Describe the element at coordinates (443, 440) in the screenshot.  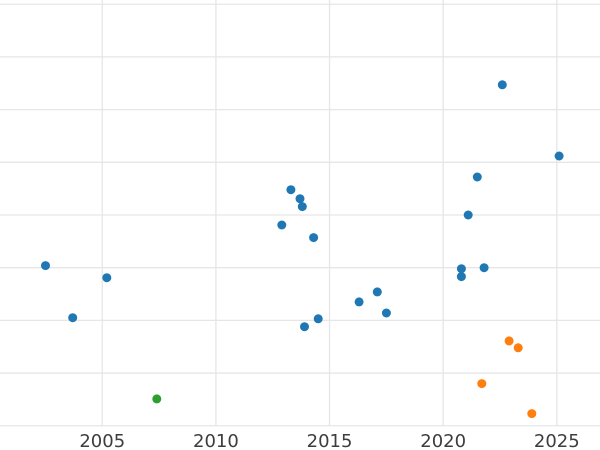
I see `x-tick-label: 2020` at that location.